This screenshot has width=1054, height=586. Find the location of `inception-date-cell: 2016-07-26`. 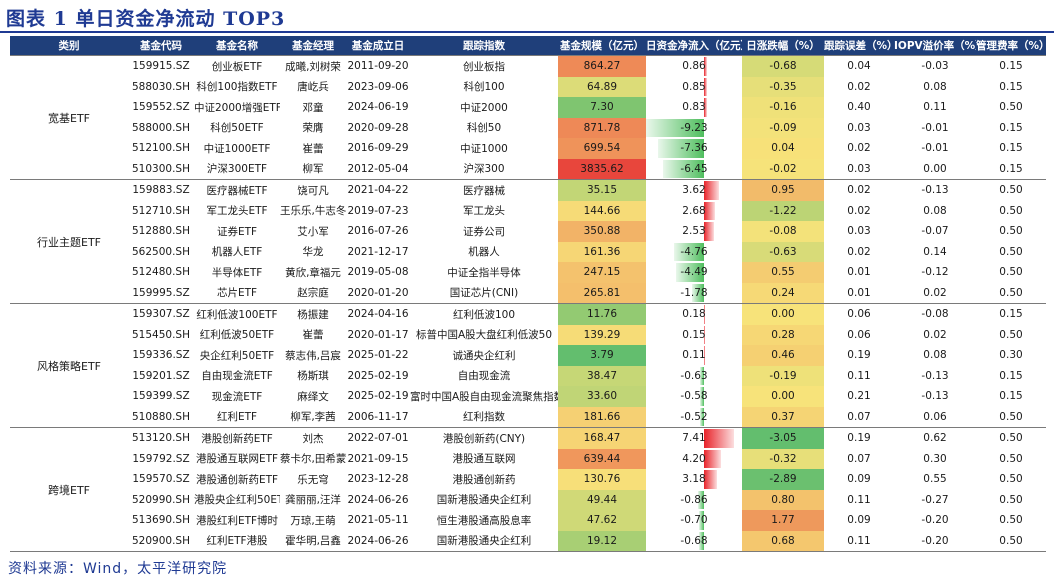

inception-date-cell: 2016-07-26 is located at coordinates (378, 231).